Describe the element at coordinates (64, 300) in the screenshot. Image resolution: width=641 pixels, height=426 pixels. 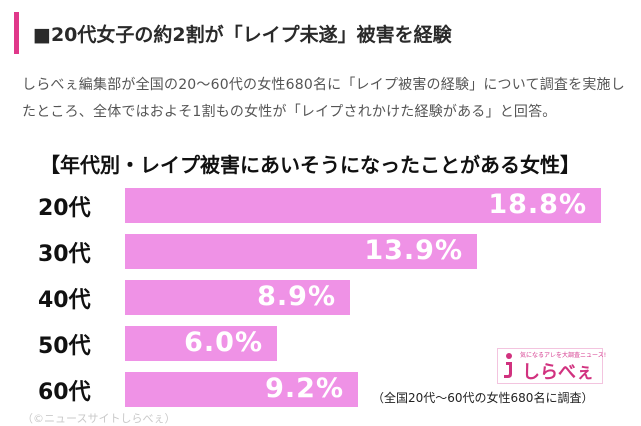
I see `category-label: 40代` at that location.